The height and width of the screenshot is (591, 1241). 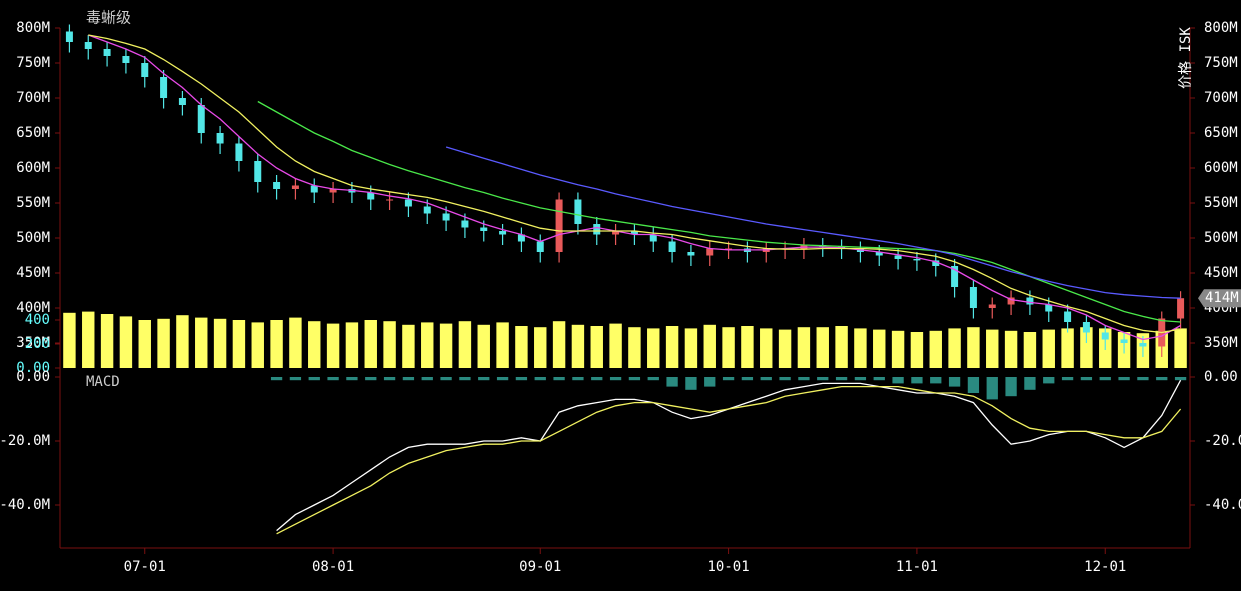 I want to click on y-tick-label: 700M, so click(x=1221, y=98).